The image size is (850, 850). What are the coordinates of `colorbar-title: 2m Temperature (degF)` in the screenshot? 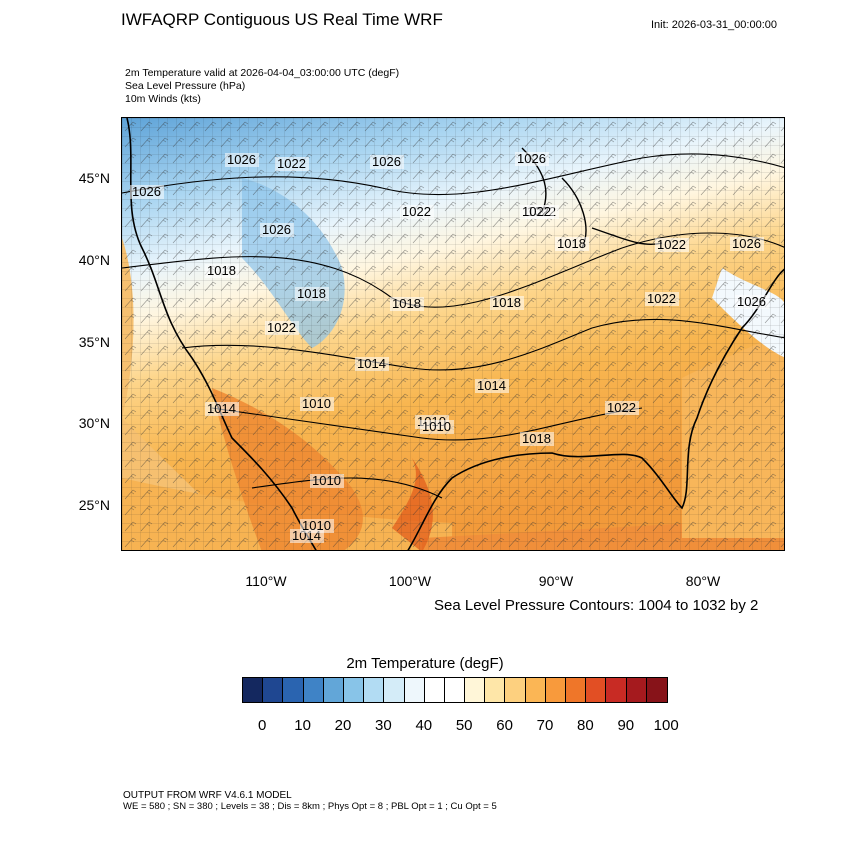 It's located at (425, 663).